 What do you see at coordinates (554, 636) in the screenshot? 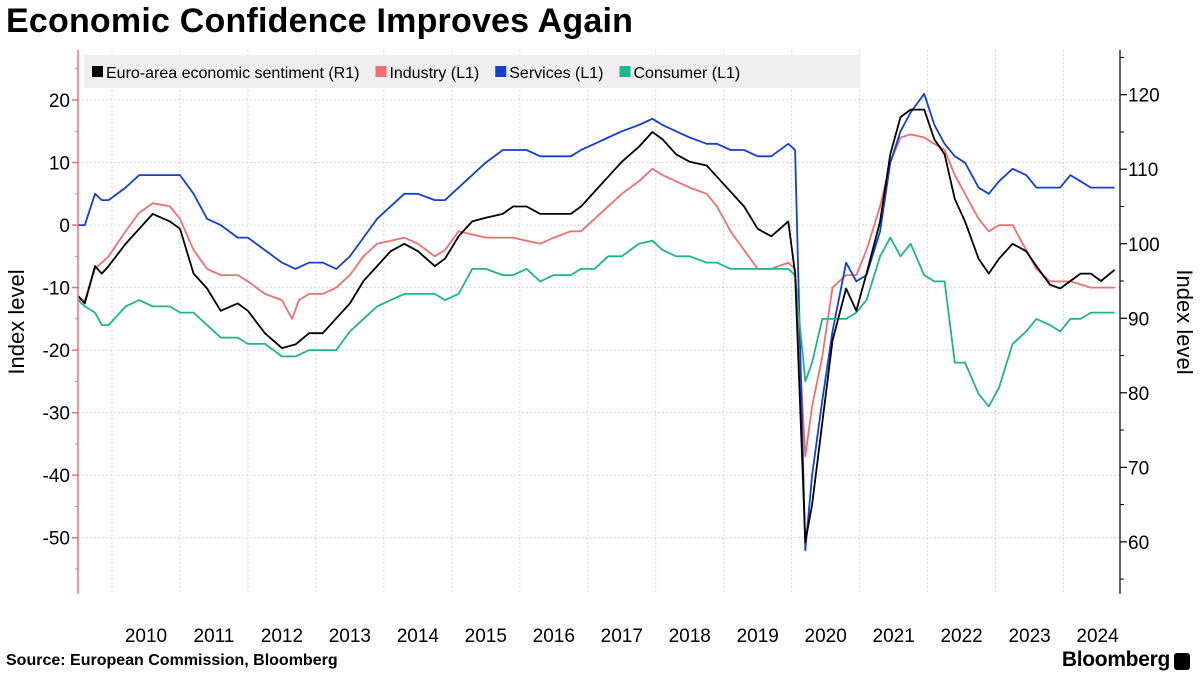
I see `x-tick-label: 2016` at bounding box center [554, 636].